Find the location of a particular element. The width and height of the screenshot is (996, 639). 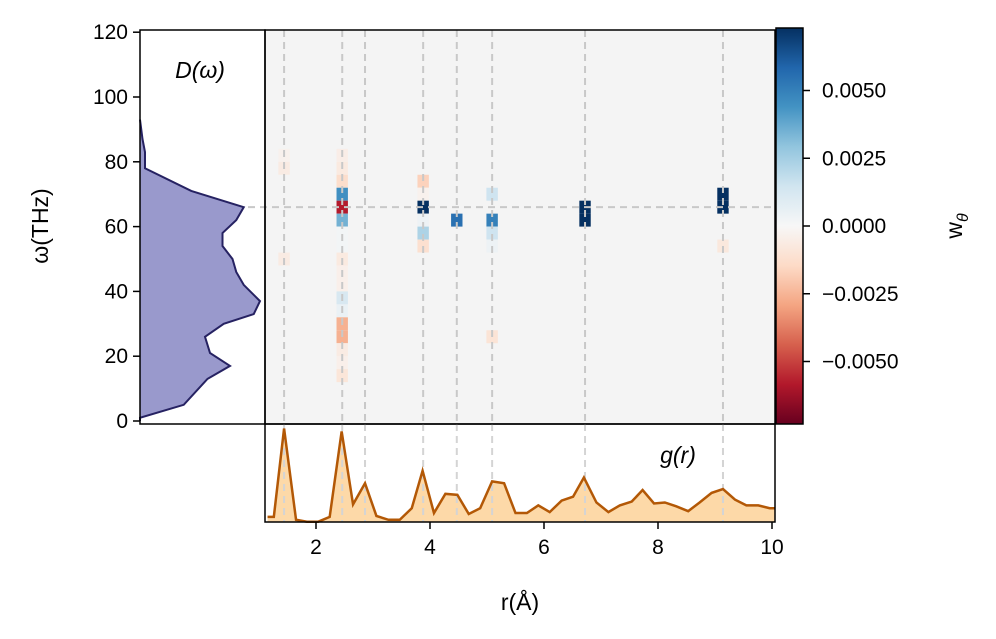

x-tick-label: 4 is located at coordinates (430, 547).